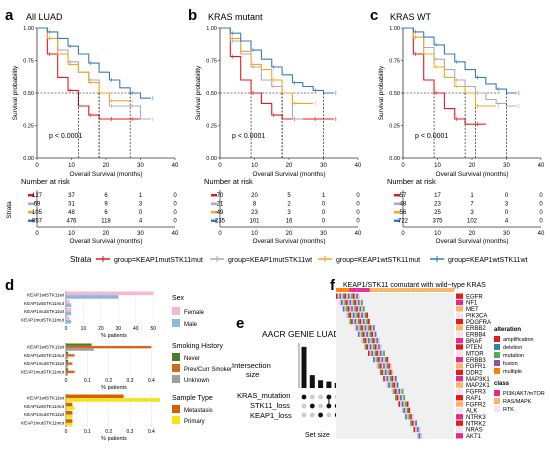  Describe the element at coordinates (192, 359) in the screenshot. I see `smoking-legend-never: Never` at that location.